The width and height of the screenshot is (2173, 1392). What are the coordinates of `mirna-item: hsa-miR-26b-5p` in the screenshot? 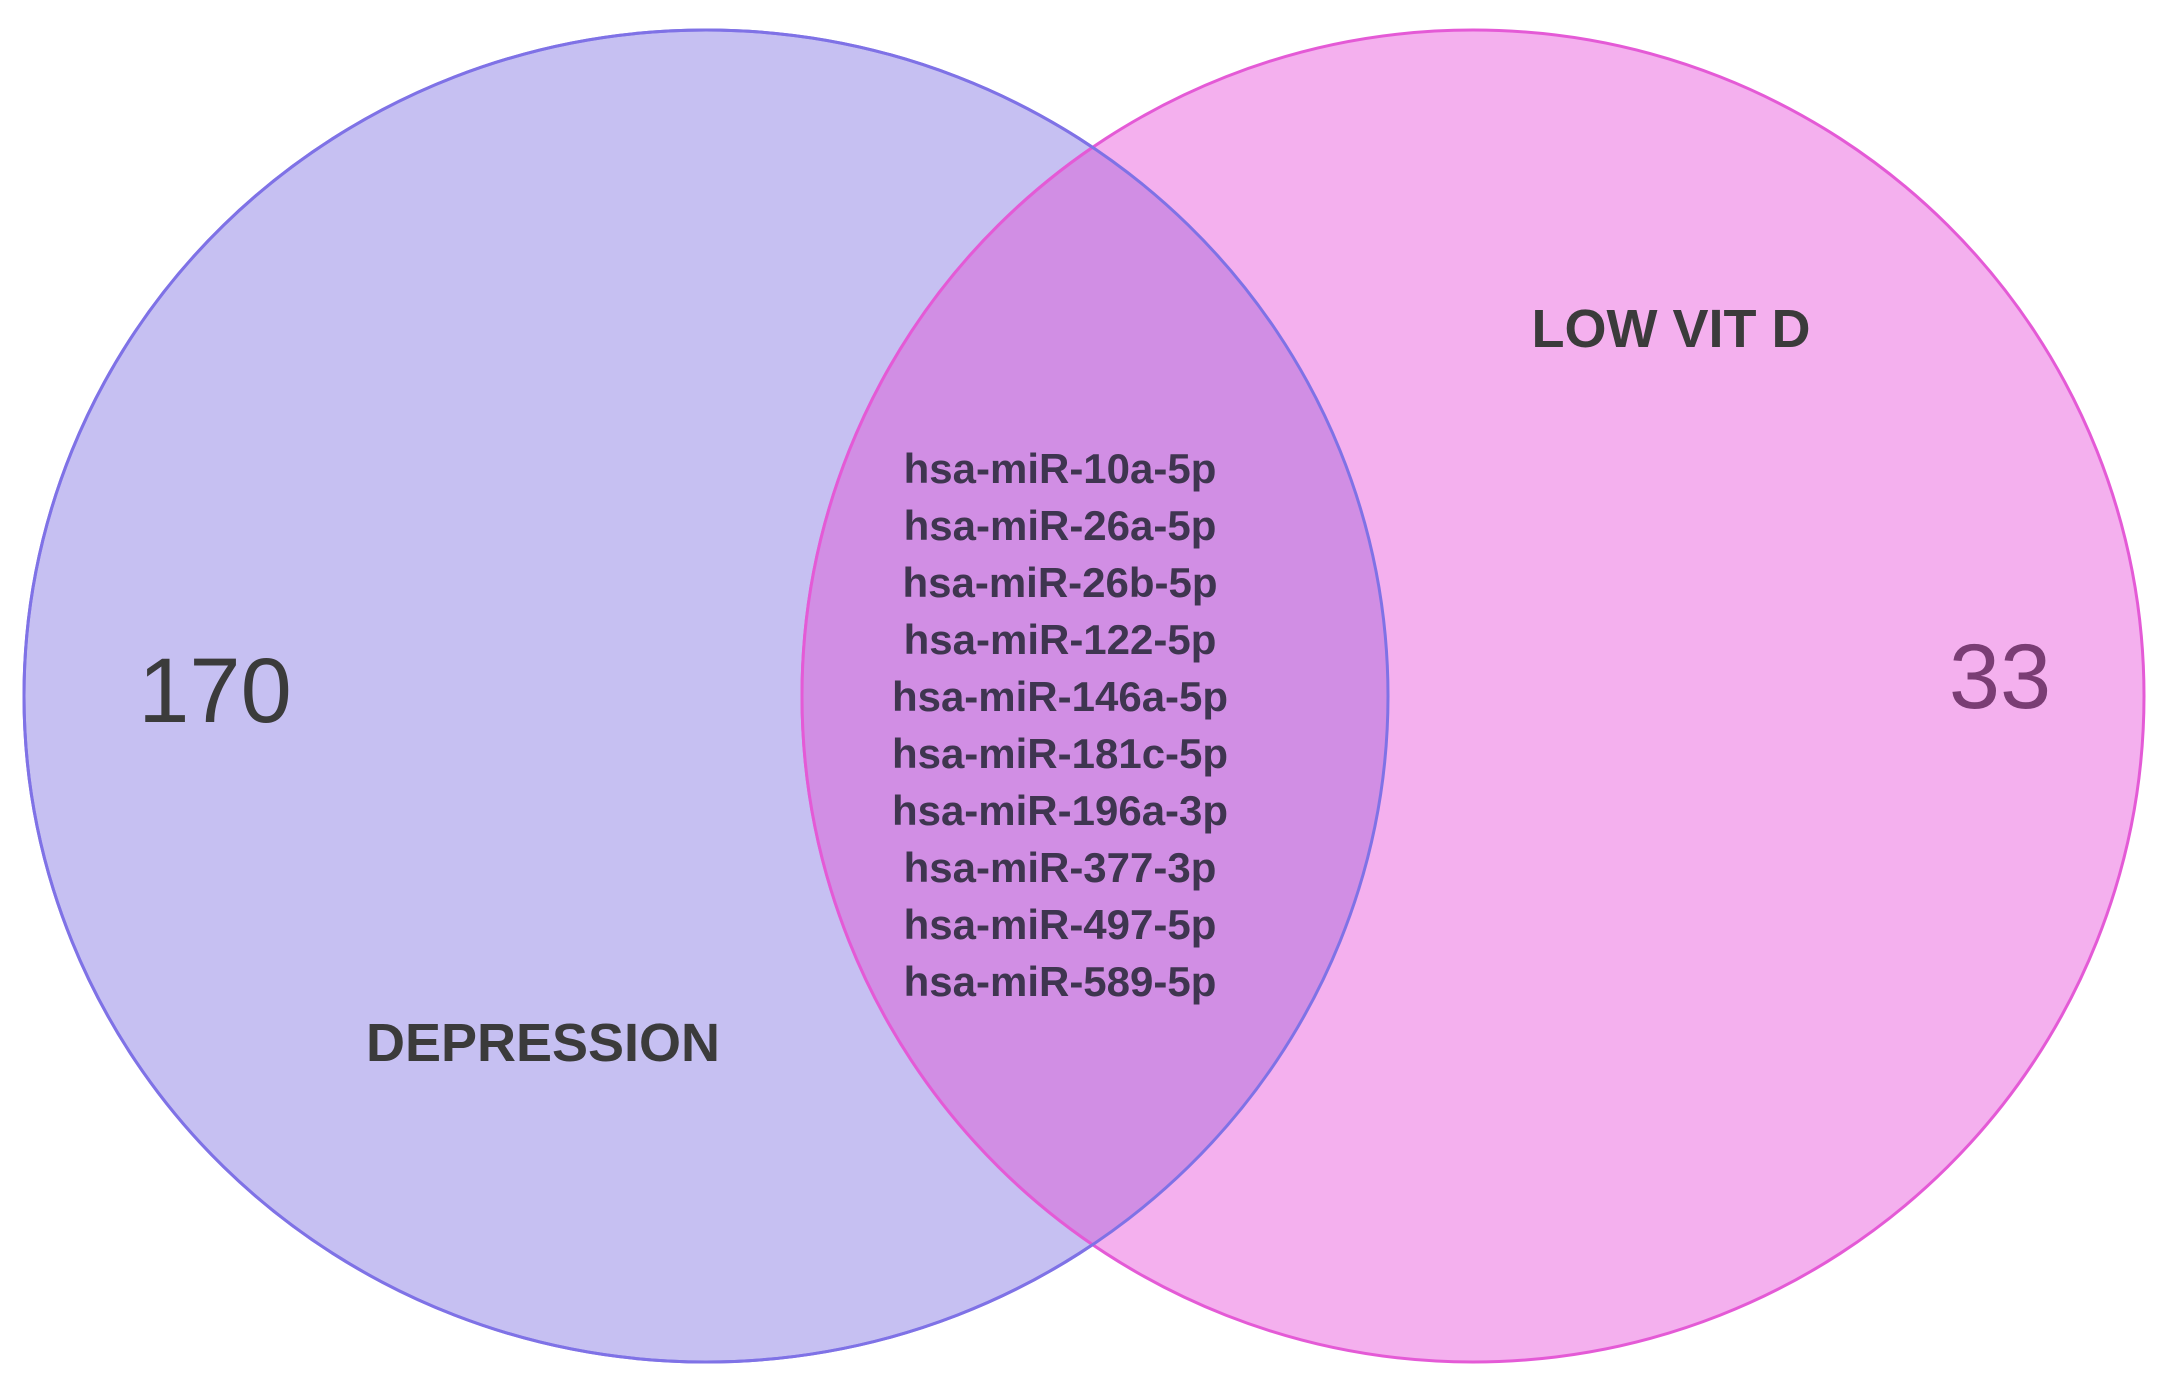 It's located at (1059, 582).